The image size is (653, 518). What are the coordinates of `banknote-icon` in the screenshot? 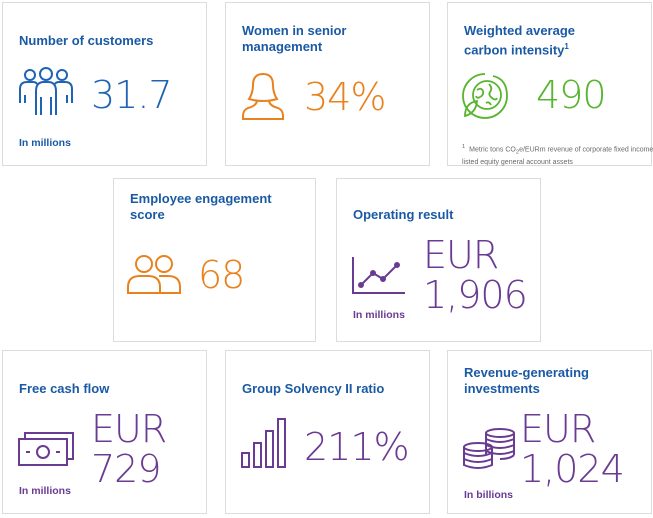 It's located at (46, 449).